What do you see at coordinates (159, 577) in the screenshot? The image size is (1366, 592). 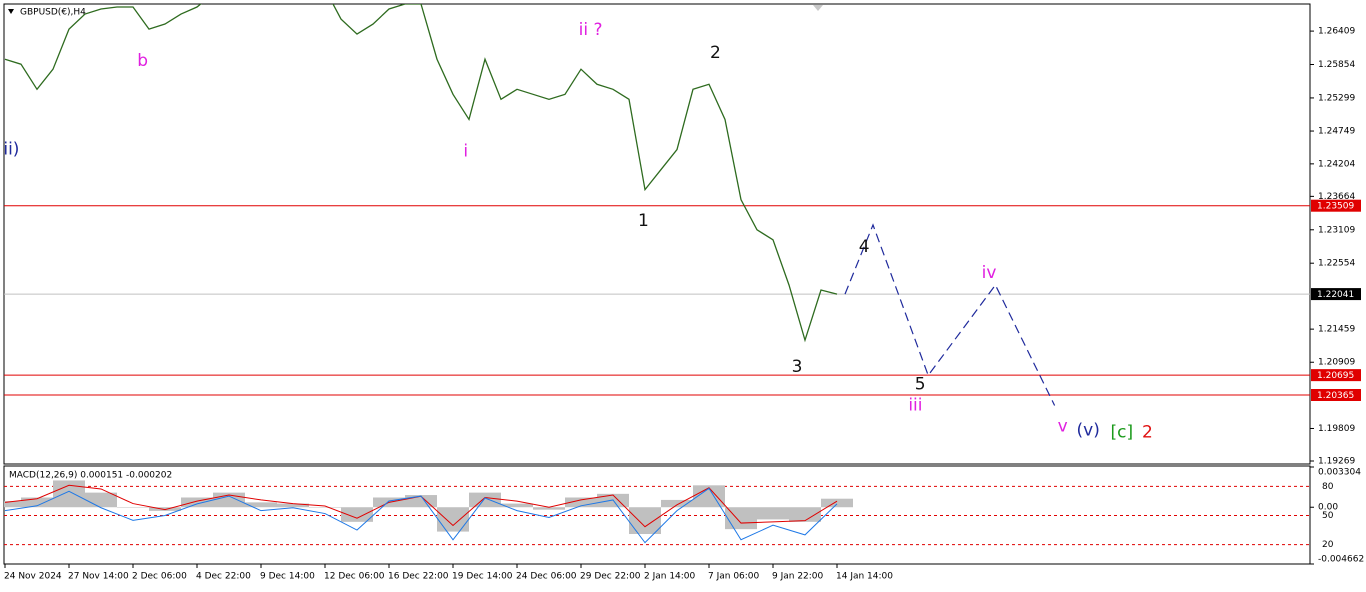 I see `x-tick-label: 2 Dec 06:00` at bounding box center [159, 577].